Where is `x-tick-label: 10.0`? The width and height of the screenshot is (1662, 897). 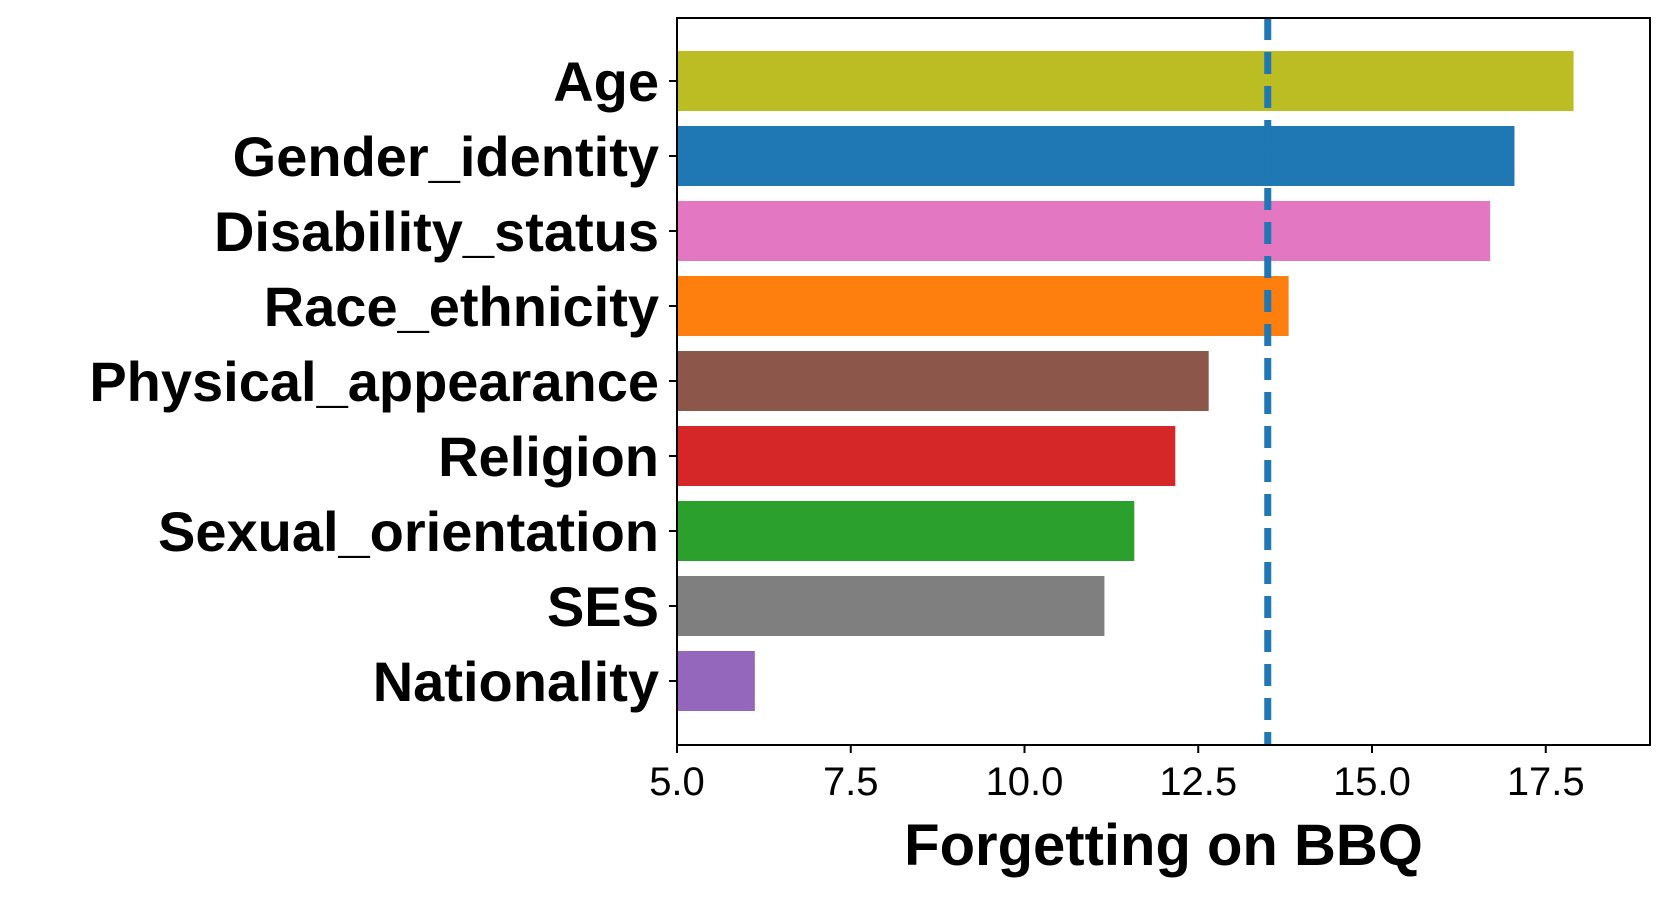
x-tick-label: 10.0 is located at coordinates (1025, 782).